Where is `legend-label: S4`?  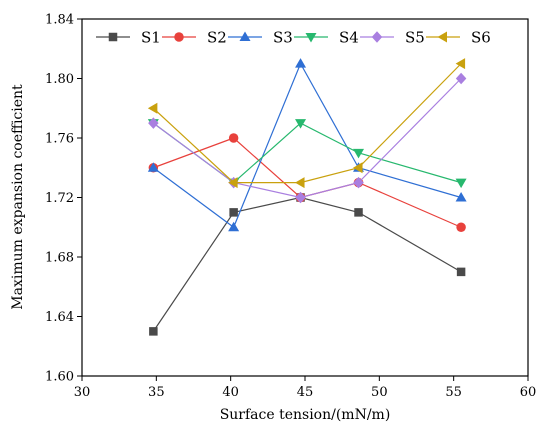
legend-label: S4 is located at coordinates (349, 38).